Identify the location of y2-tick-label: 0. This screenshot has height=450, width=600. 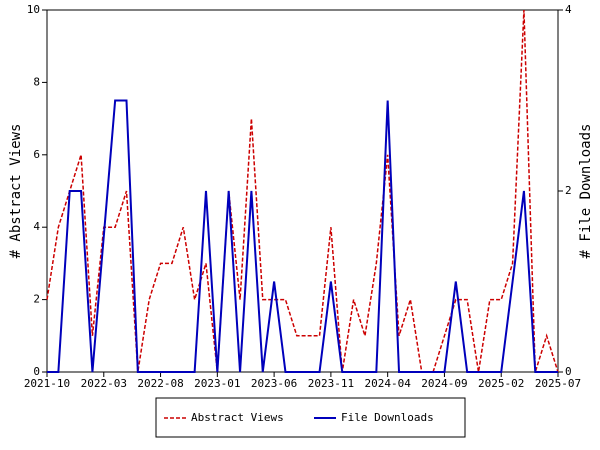
(568, 371).